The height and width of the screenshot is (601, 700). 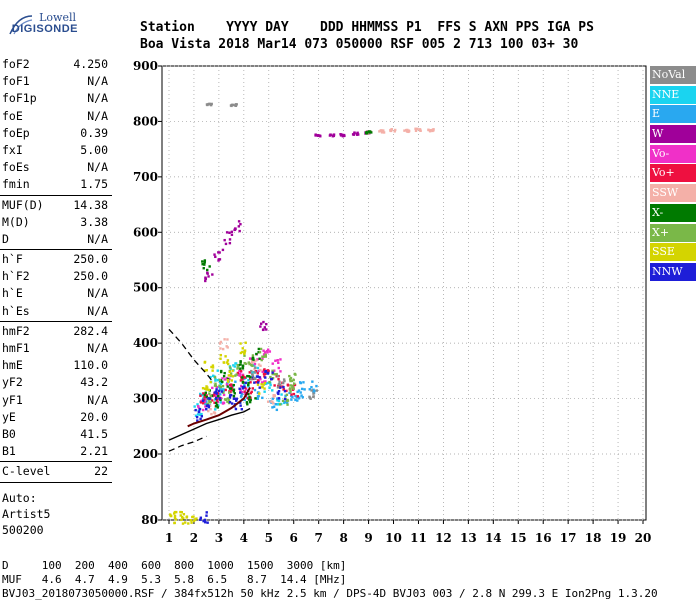 I want to click on param-label: foF1, so click(x=16, y=81).